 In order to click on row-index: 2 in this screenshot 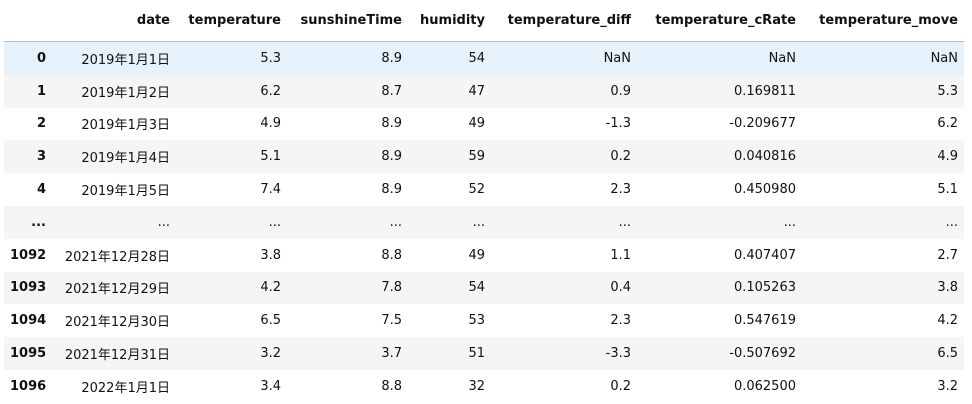, I will do `click(41, 124)`.